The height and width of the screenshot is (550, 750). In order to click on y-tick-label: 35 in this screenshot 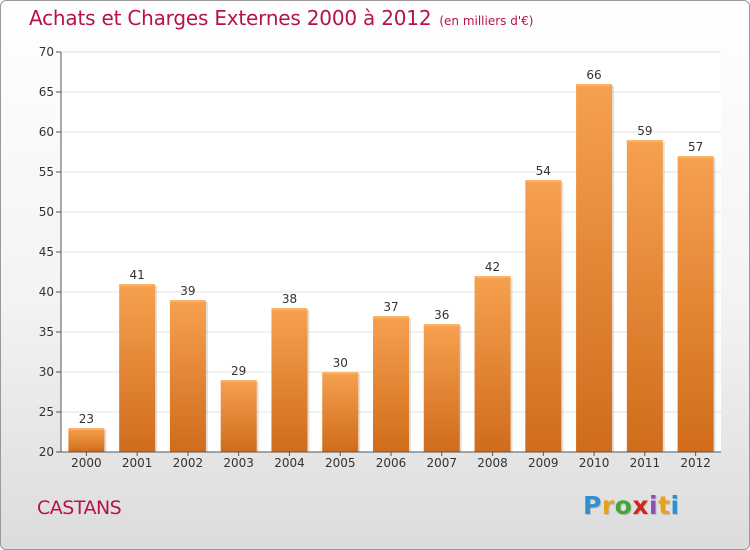, I will do `click(46, 332)`.